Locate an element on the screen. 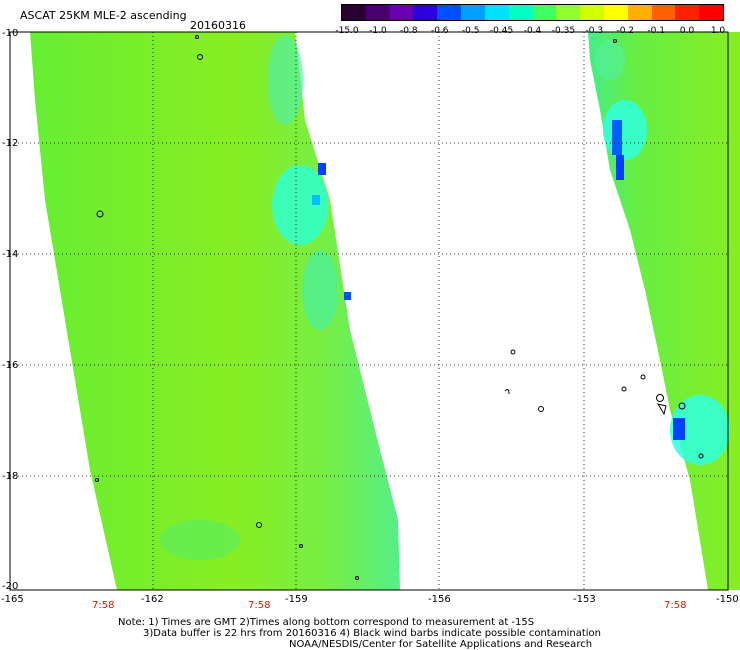 Image resolution: width=740 pixels, height=650 pixels. colorbar-label: -1.0 is located at coordinates (378, 31).